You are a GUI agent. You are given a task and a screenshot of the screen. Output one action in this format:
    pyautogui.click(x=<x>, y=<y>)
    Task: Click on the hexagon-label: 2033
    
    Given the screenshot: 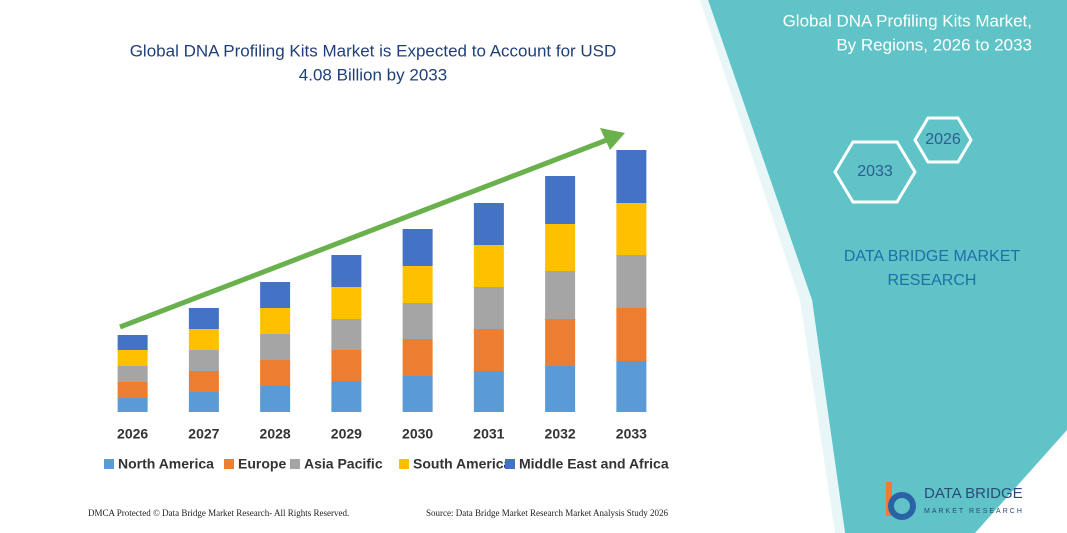 What is the action you would take?
    pyautogui.click(x=875, y=171)
    